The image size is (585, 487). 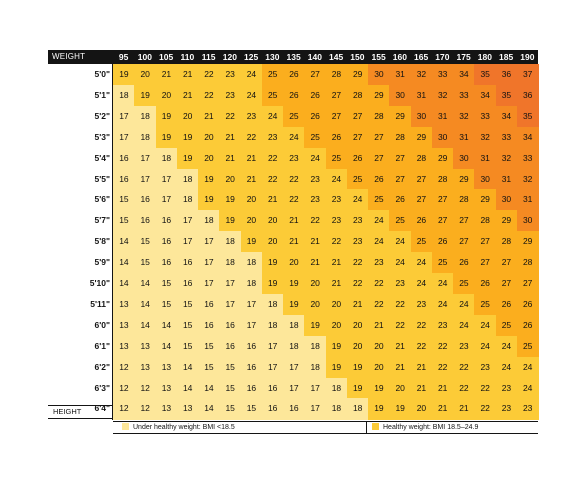 What do you see at coordinates (375, 426) in the screenshot?
I see `legend-swatch` at bounding box center [375, 426].